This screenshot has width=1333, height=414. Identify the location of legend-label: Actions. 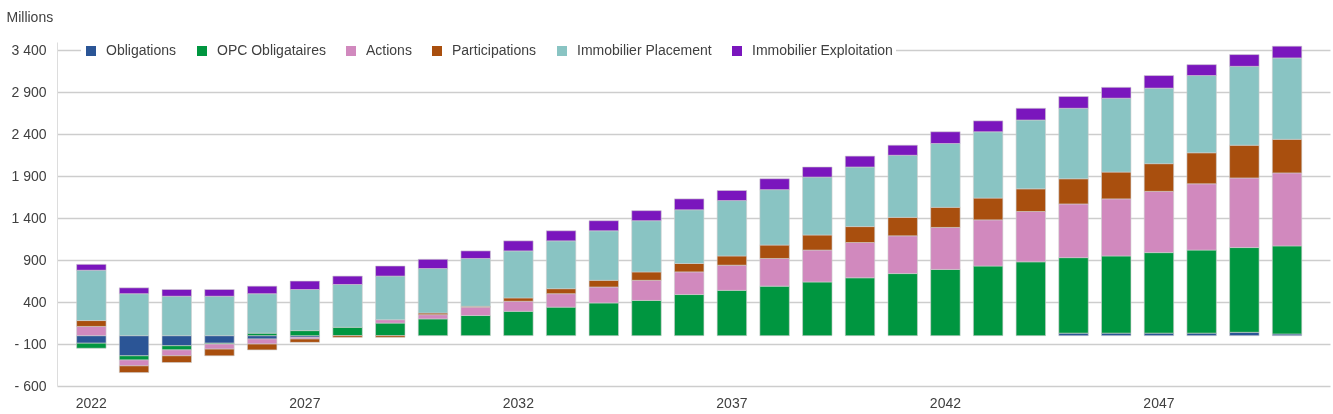
(389, 50).